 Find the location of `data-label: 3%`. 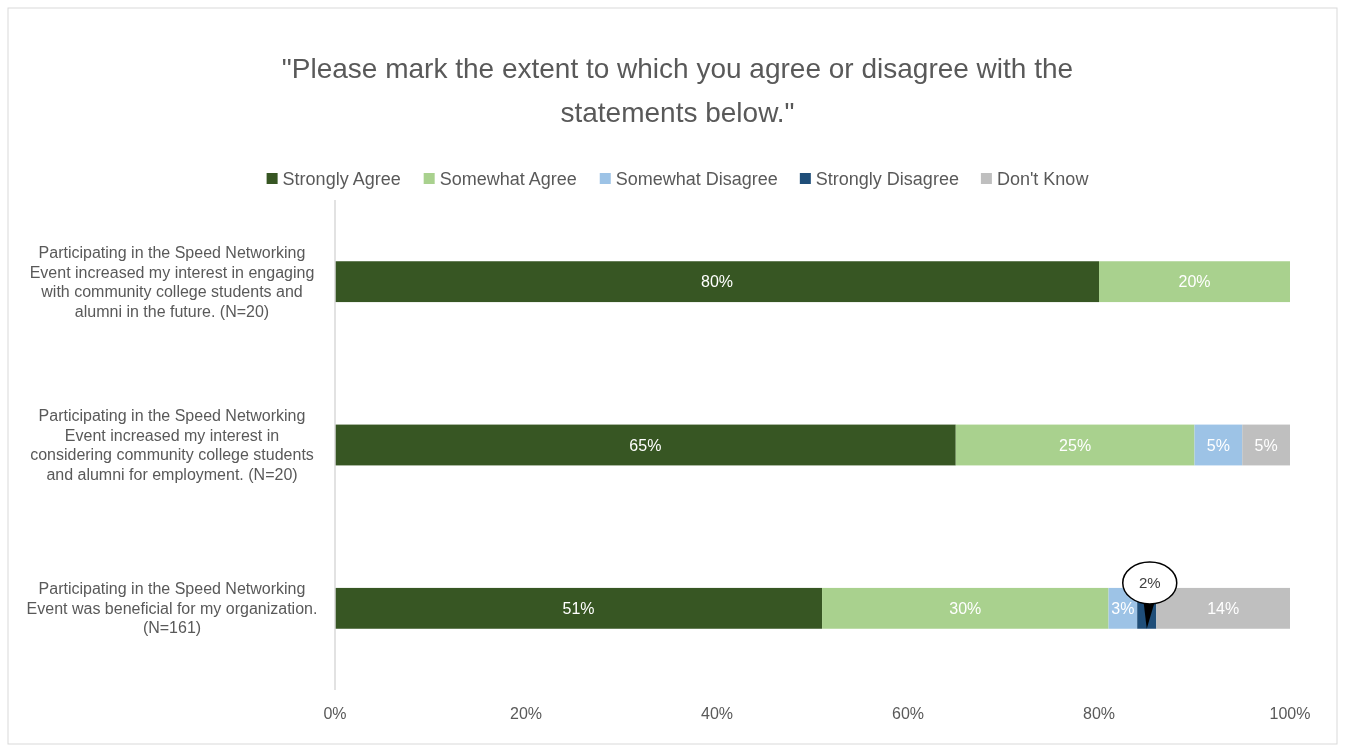

data-label: 3% is located at coordinates (1123, 608).